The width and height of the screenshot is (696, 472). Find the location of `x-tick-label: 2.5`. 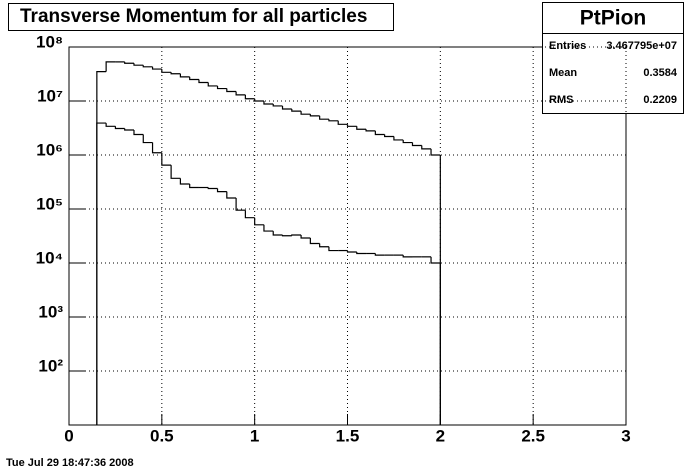

x-tick-label: 2.5 is located at coordinates (533, 435).